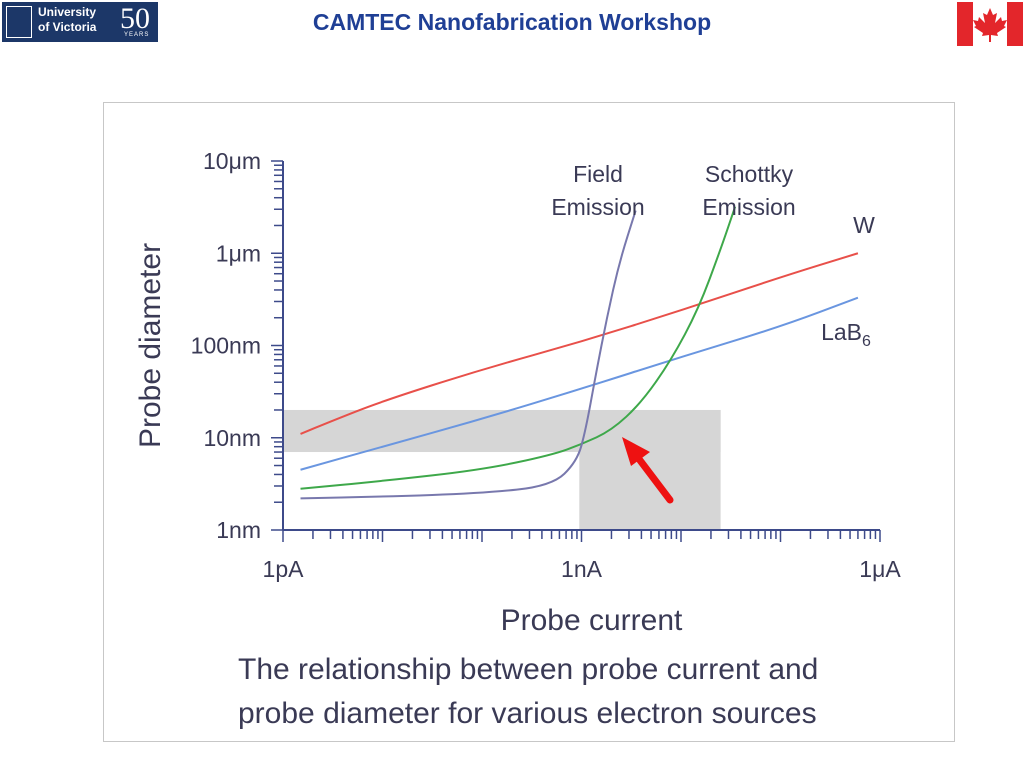  I want to click on series-label: Field, so click(598, 174).